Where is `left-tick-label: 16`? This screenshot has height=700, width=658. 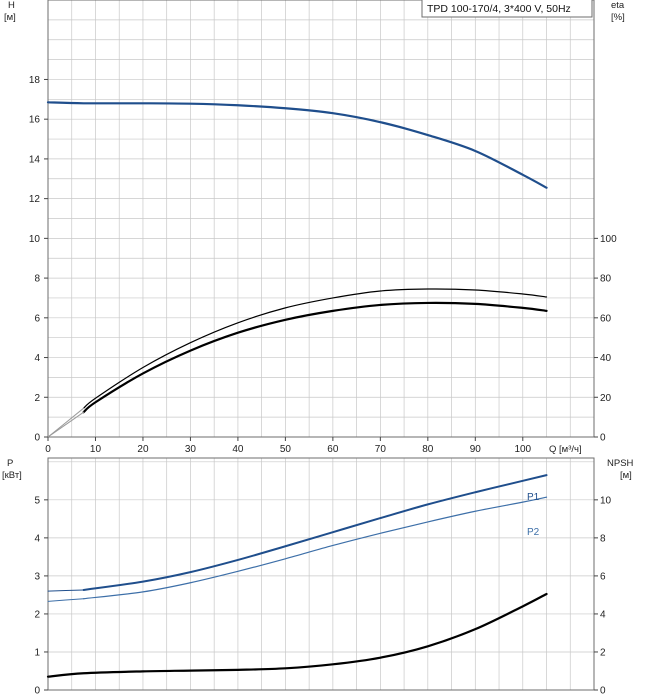
left-tick-label: 16 is located at coordinates (35, 120).